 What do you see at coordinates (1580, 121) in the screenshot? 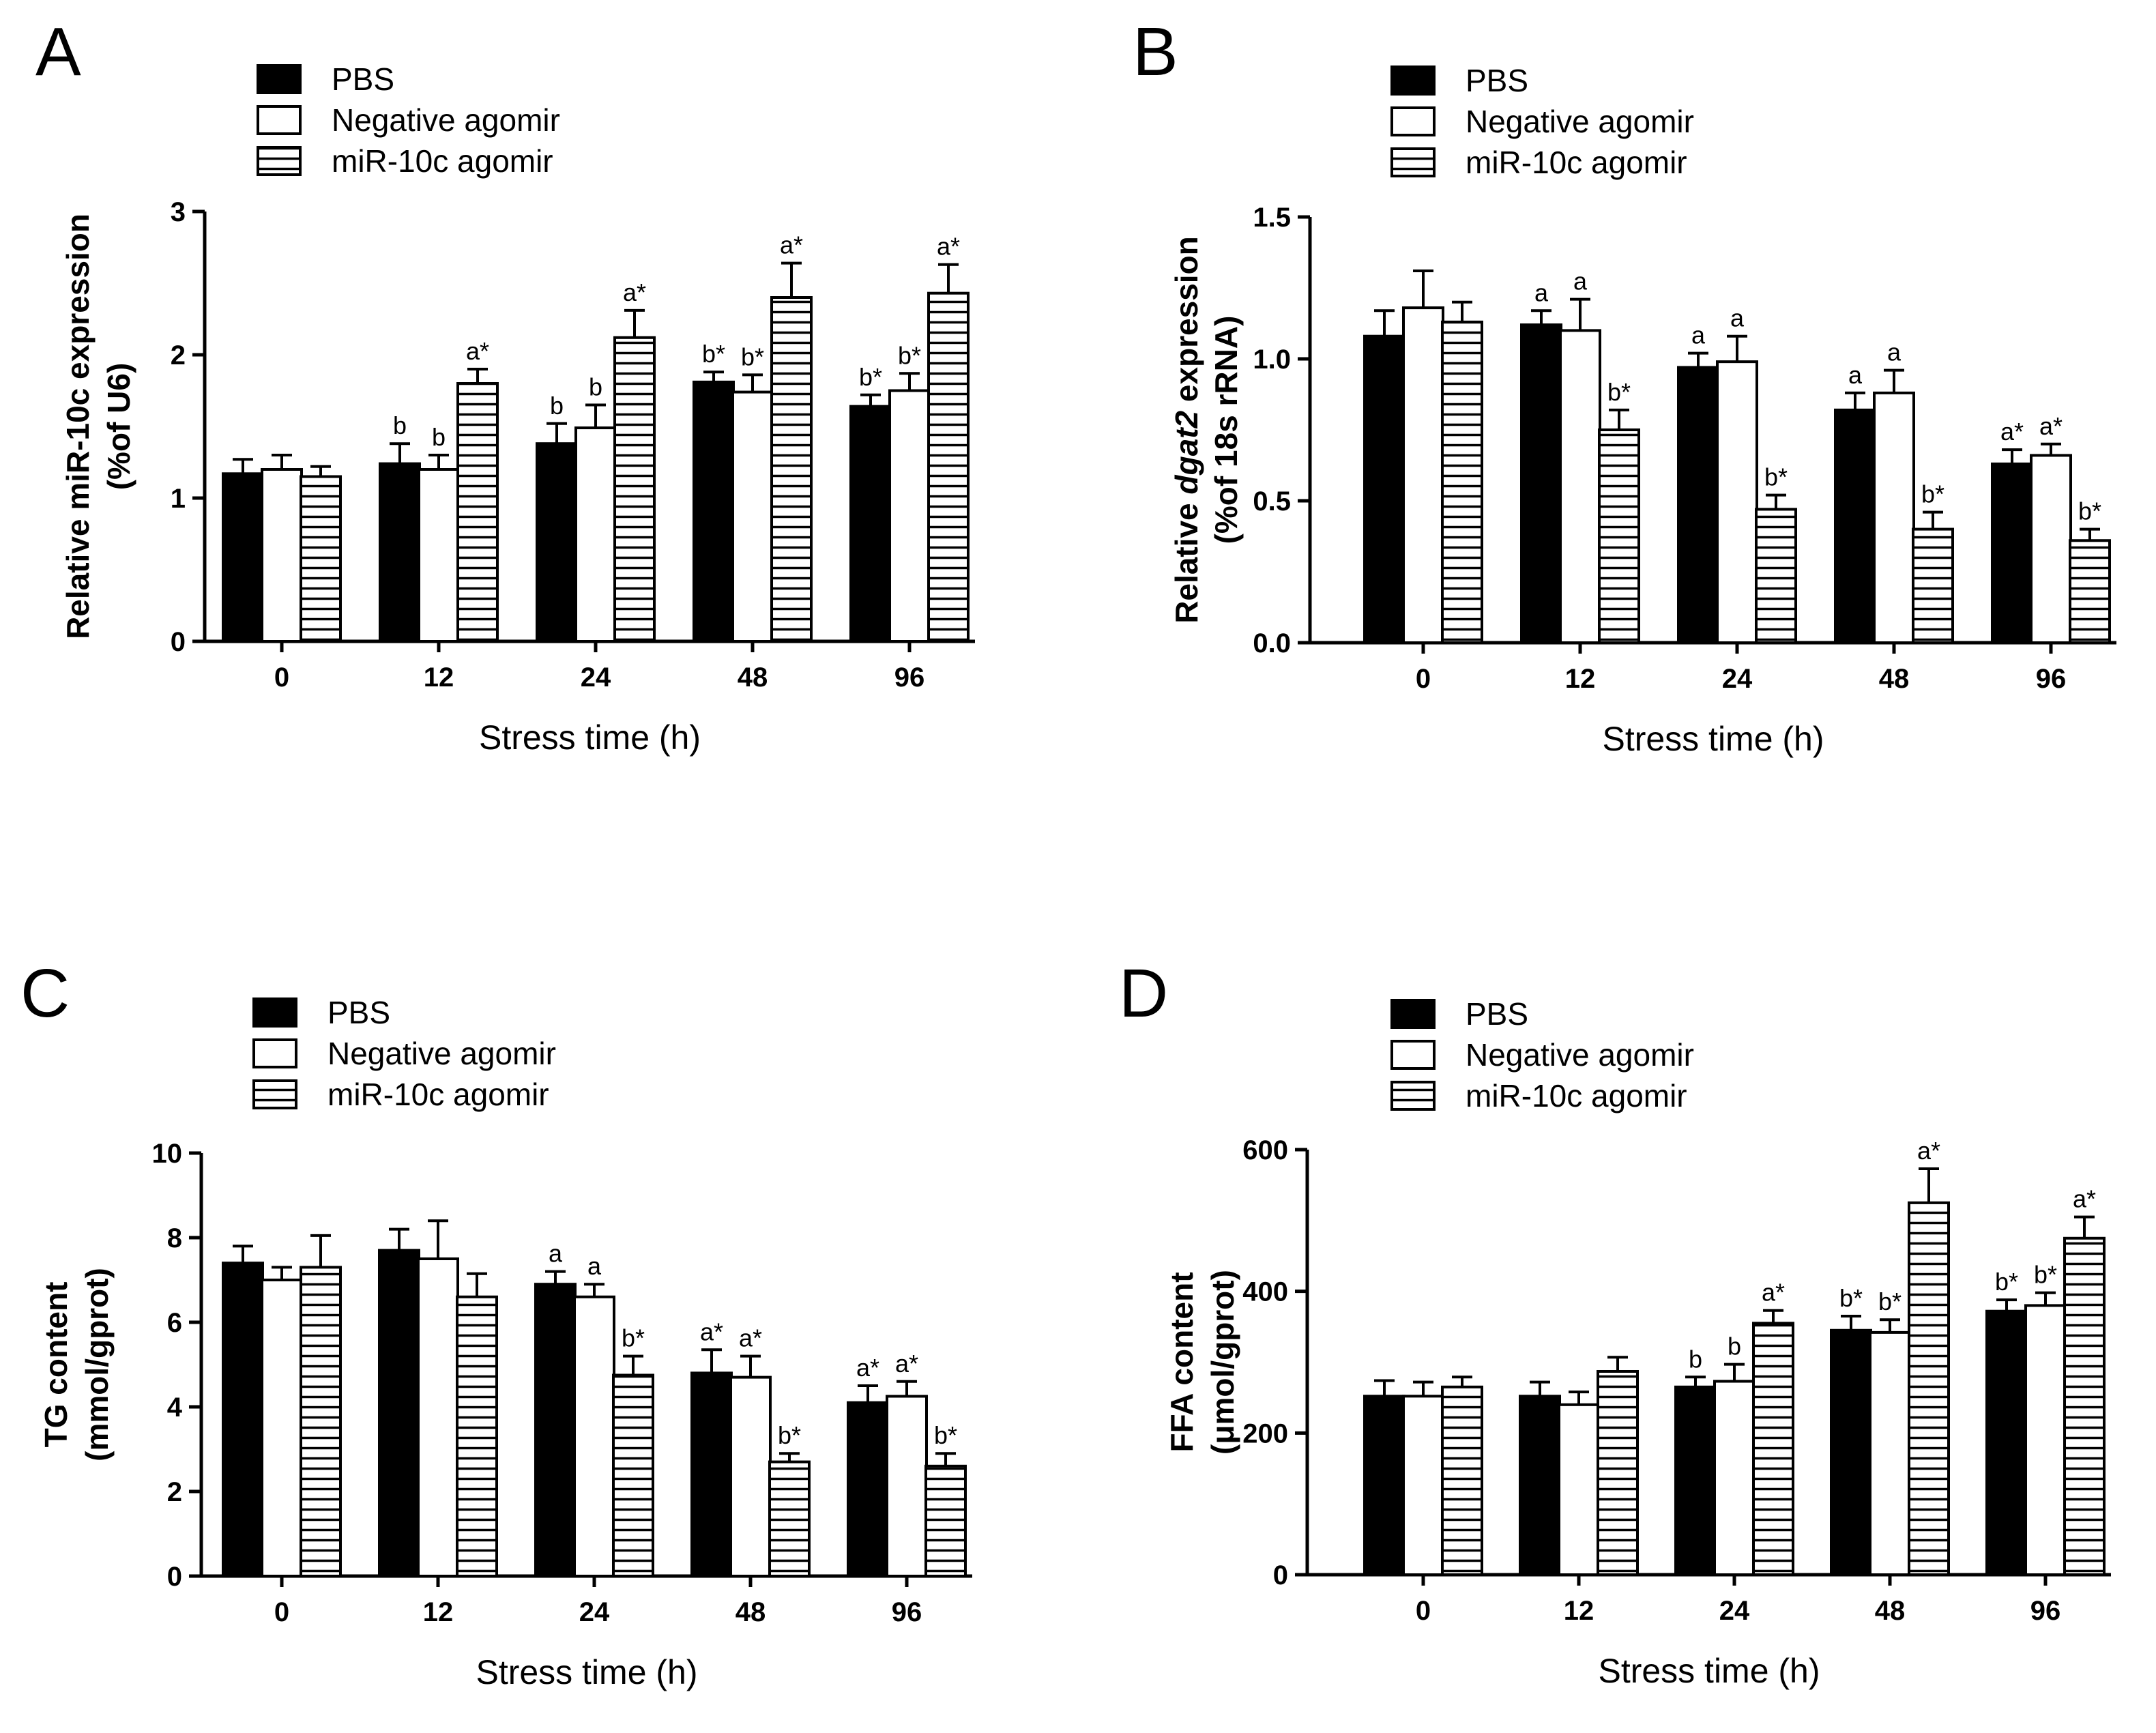
I see `legend-label-b-1: Negative agomir` at bounding box center [1580, 121].